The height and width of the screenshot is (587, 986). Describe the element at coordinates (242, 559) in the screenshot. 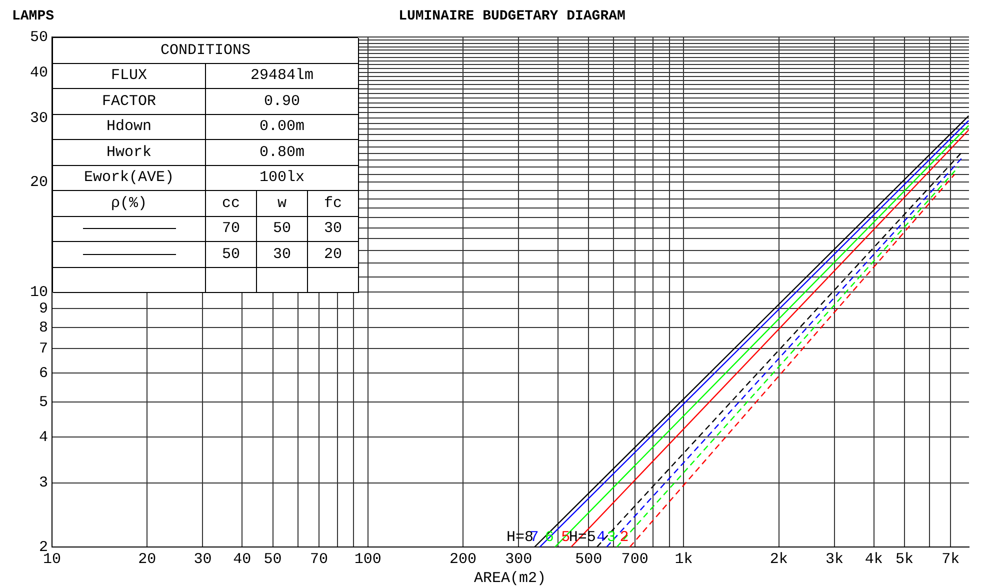

I see `x-tick-label: 40` at that location.